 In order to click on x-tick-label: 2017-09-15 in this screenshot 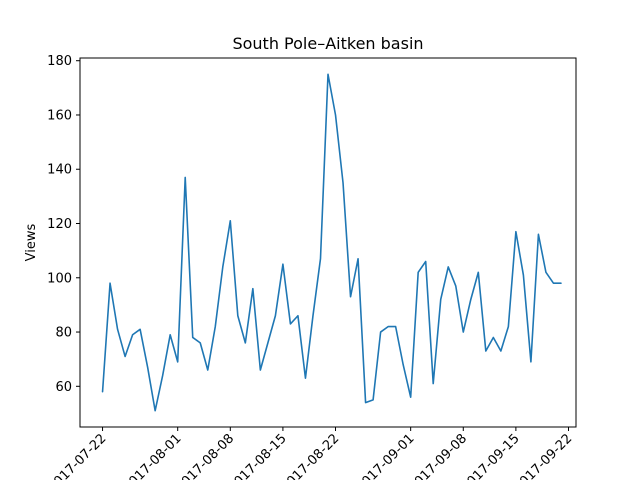, I will do `click(491, 455)`.